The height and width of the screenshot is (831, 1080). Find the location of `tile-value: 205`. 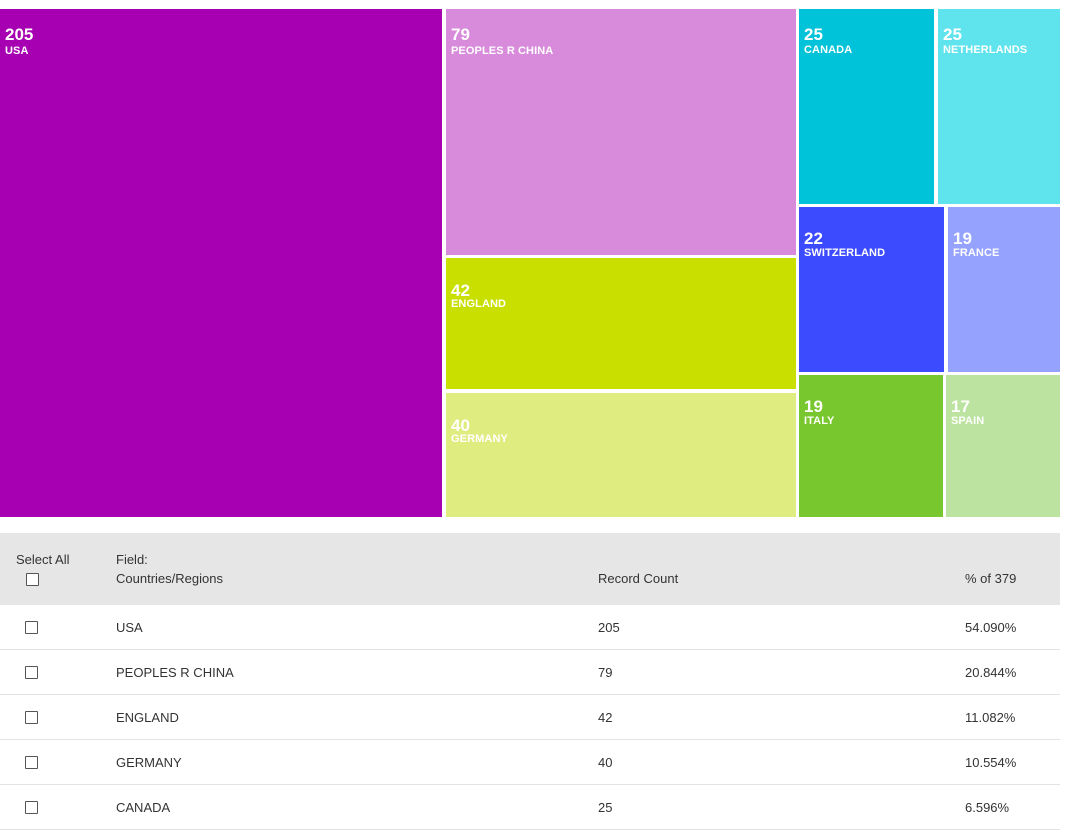

tile-value: 205 is located at coordinates (19, 34).